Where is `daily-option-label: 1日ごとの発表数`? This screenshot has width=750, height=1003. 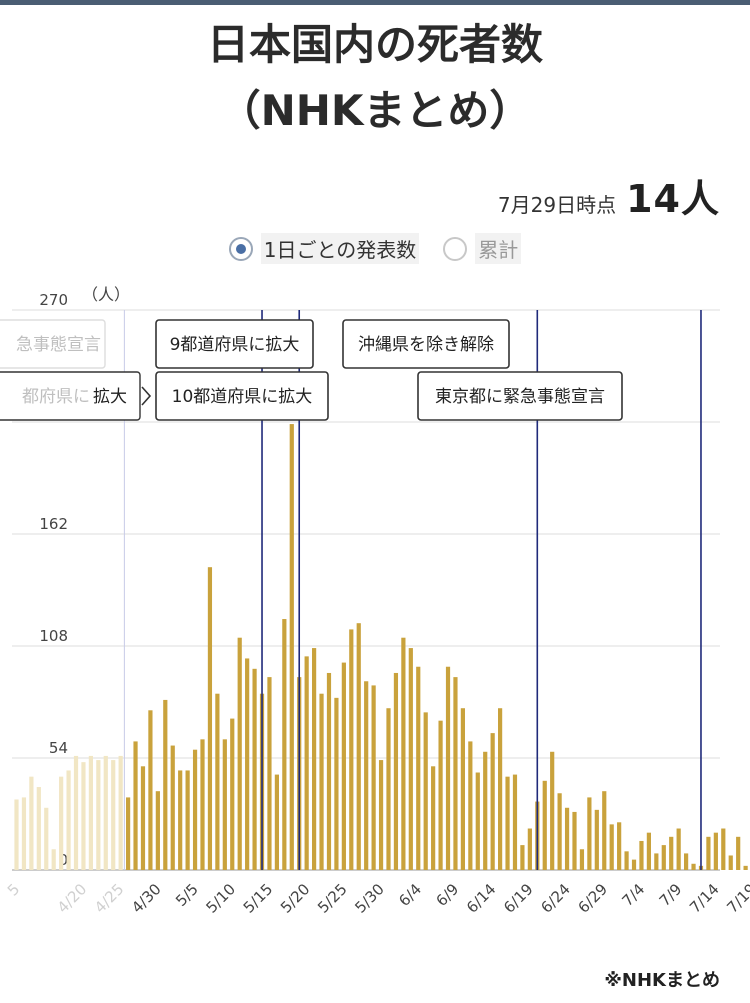 daily-option-label: 1日ごとの発表数 is located at coordinates (340, 248).